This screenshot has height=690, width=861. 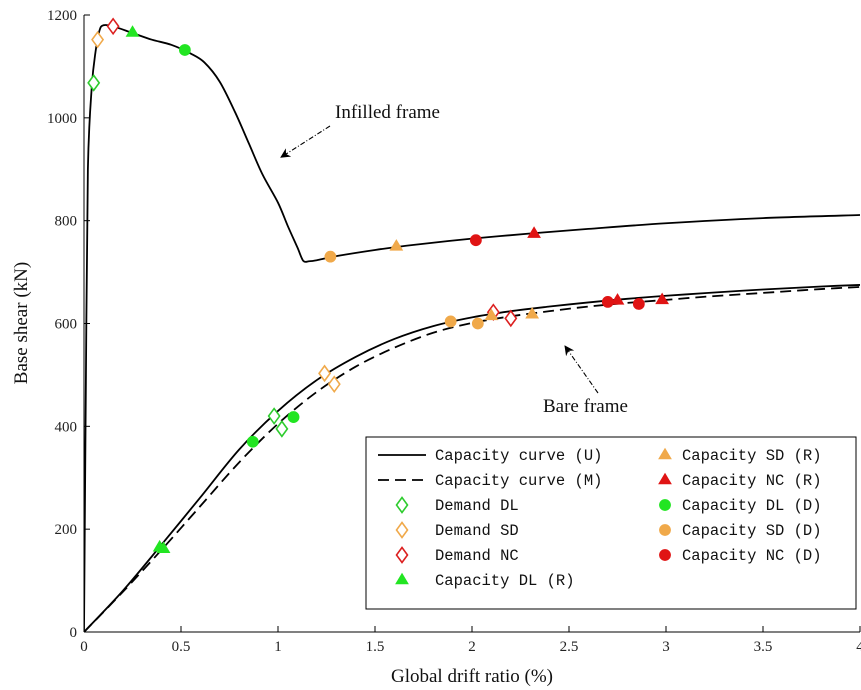 What do you see at coordinates (66, 427) in the screenshot?
I see `y-tick-label: 400` at bounding box center [66, 427].